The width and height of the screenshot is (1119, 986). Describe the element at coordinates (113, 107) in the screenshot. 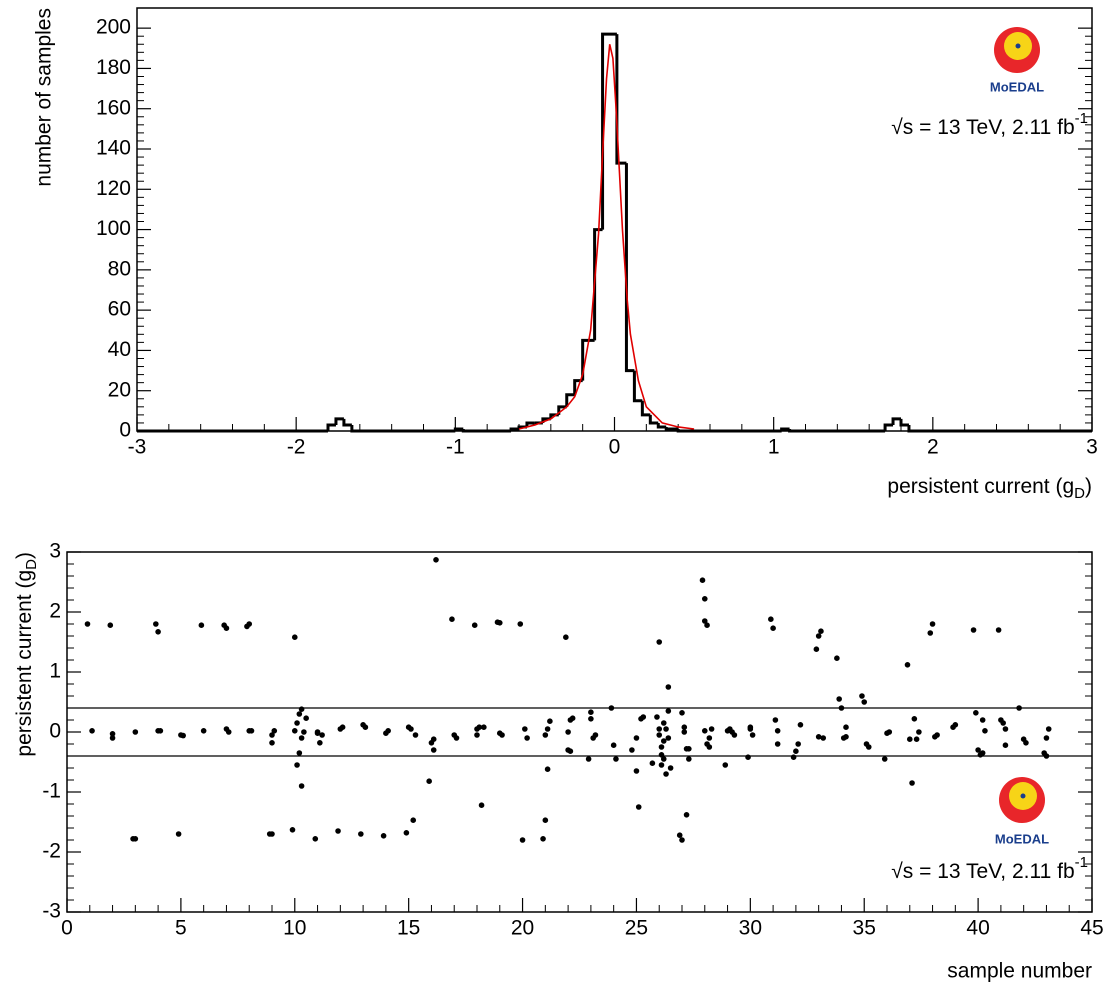

I see `y-tick-label: 160` at that location.